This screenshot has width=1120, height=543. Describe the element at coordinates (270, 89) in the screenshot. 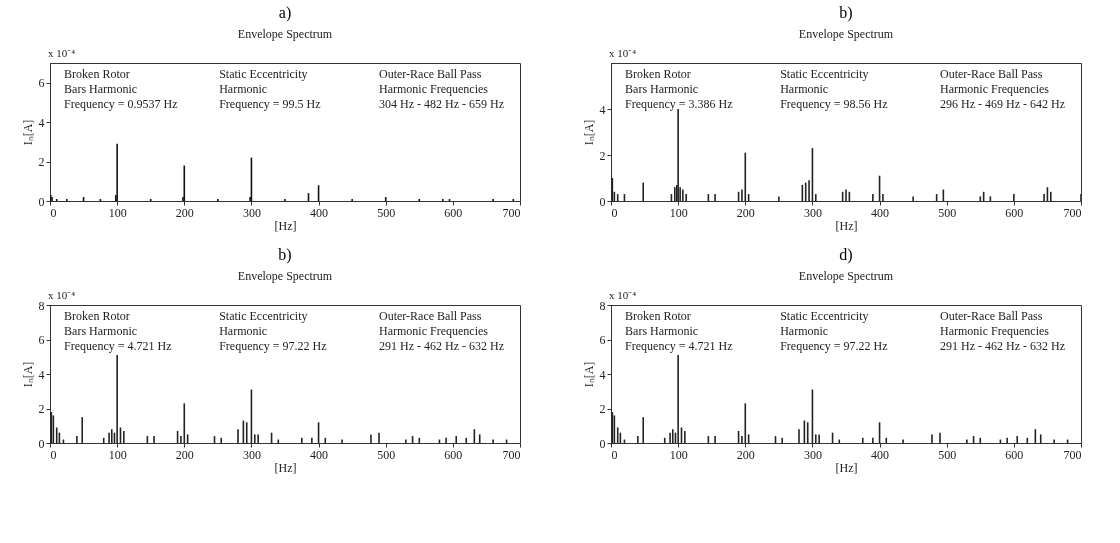

I see `annotation: Static Eccentricity Harmonic Frequency = 99.5 Hz` at that location.